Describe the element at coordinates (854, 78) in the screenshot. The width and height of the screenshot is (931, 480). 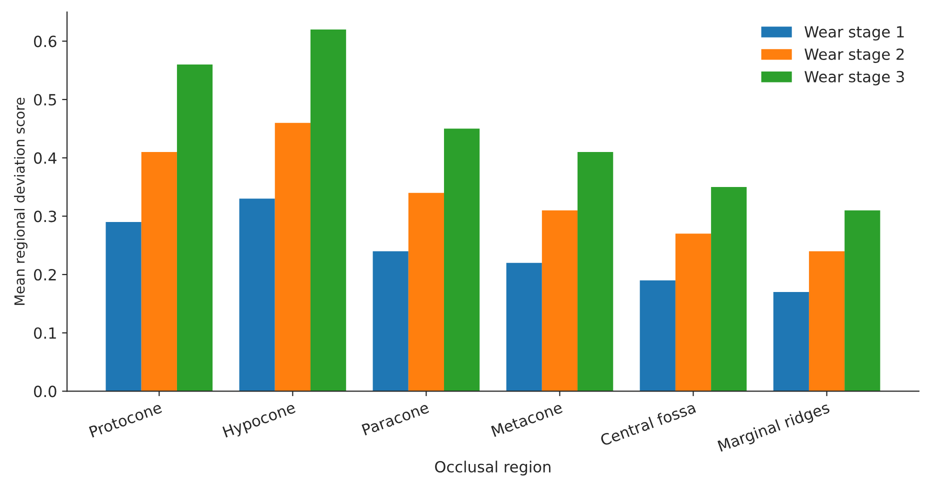
I see `legend-label: Wear stage 3` at that location.